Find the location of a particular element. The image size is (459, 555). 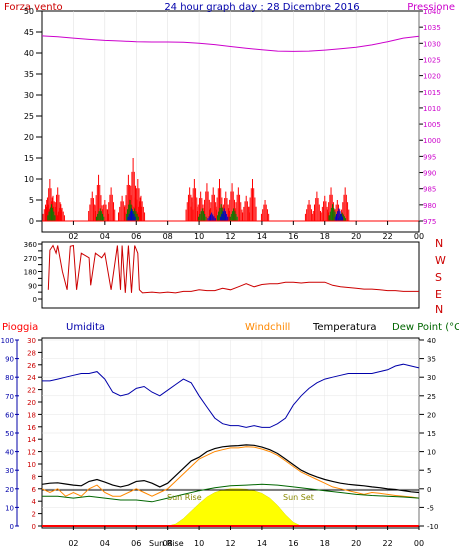

humidity-tick-label: 50 is located at coordinates (9, 434).